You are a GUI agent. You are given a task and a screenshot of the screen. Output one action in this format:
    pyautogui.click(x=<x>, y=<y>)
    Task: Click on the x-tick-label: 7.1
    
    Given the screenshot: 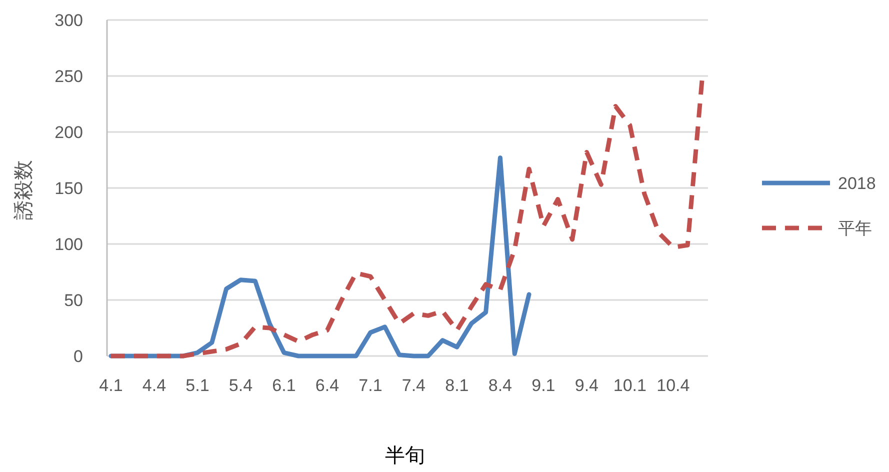 What is the action you would take?
    pyautogui.click(x=370, y=385)
    